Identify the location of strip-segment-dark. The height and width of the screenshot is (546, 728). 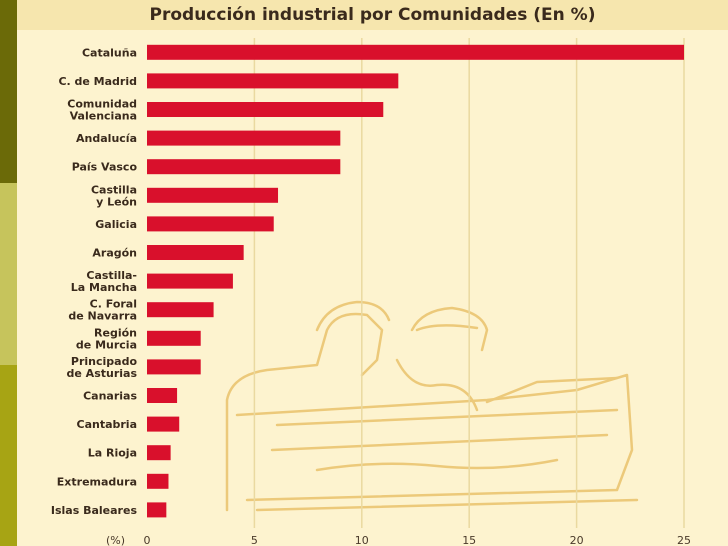
(8, 91).